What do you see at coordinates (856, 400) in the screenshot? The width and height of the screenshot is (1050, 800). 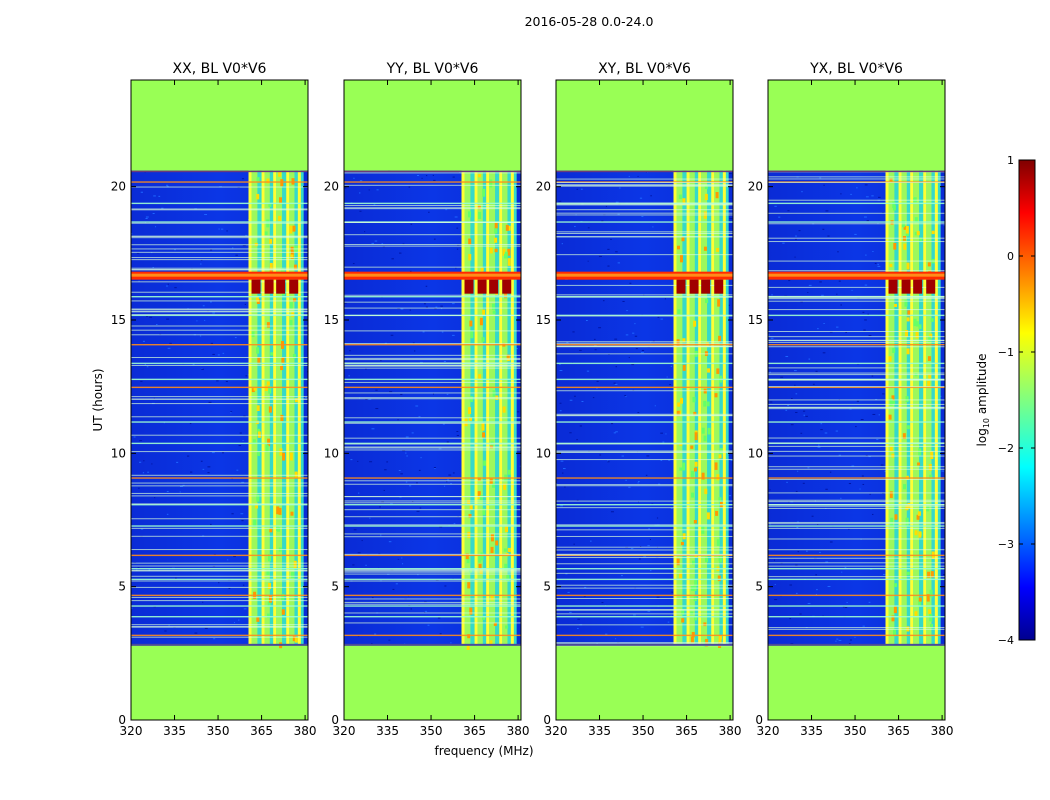 I see `panel-plot-area` at bounding box center [856, 400].